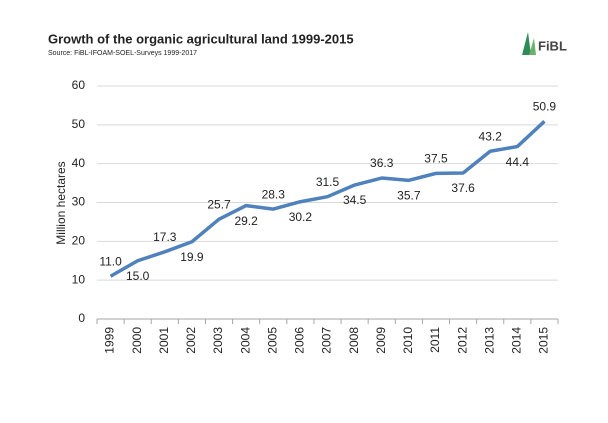  What do you see at coordinates (110, 340) in the screenshot?
I see `x-tick-label: 1999` at bounding box center [110, 340].